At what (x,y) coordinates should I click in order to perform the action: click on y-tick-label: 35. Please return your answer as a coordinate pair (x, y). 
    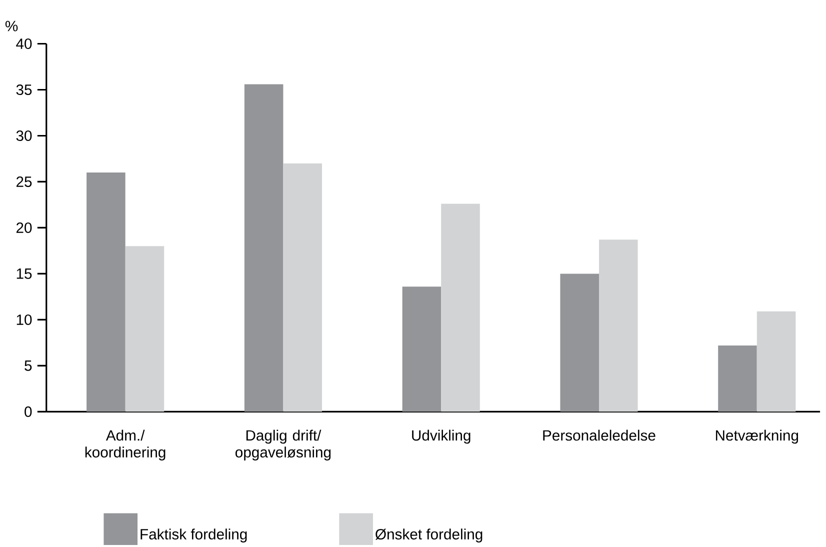
    Looking at the image, I should click on (24, 89).